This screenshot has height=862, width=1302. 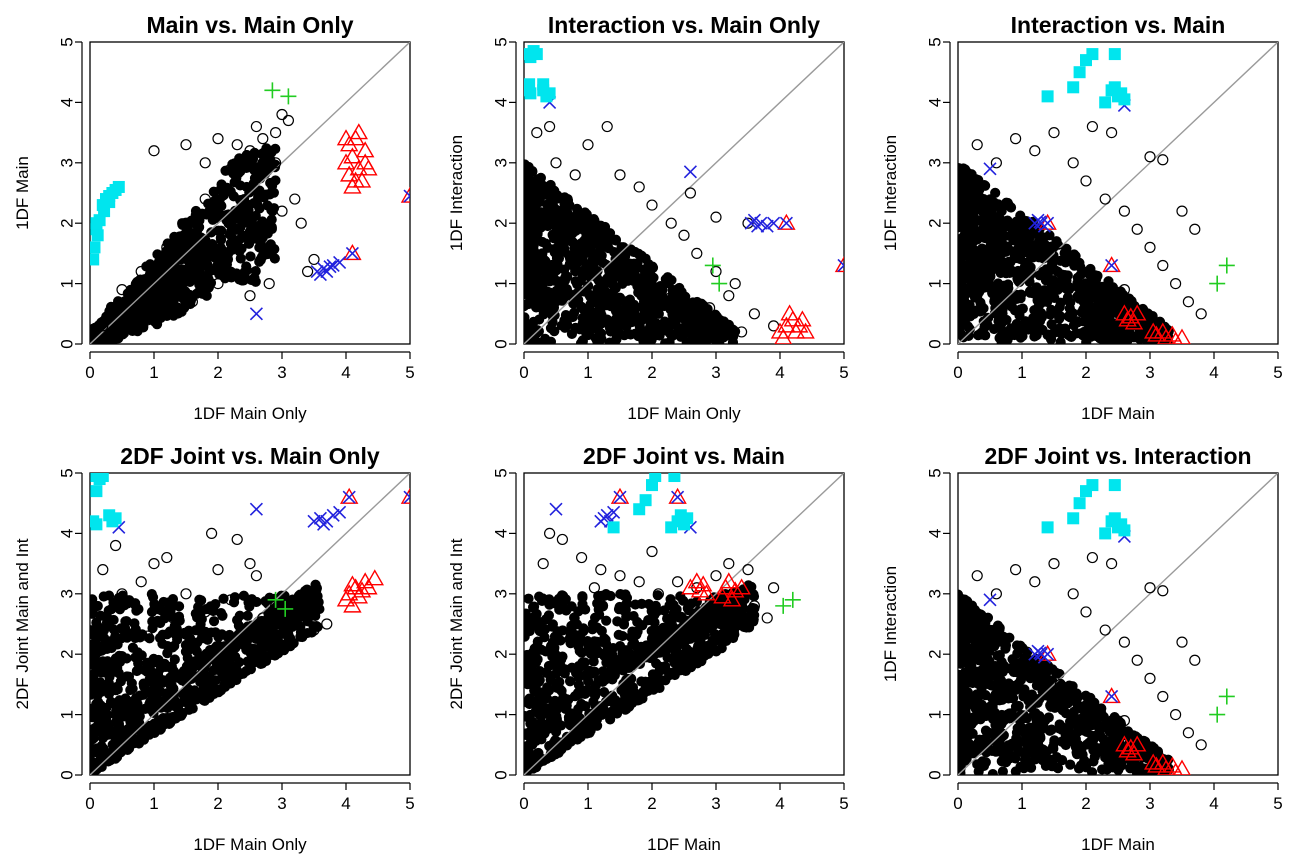 What do you see at coordinates (693, 184) in the screenshot?
I see `series-x` at bounding box center [693, 184].